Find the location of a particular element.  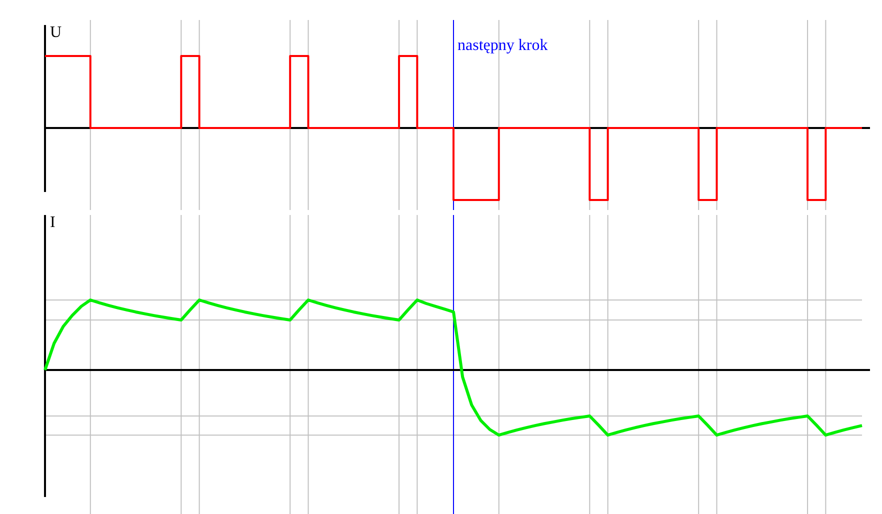

text: następny krok is located at coordinates (503, 45).